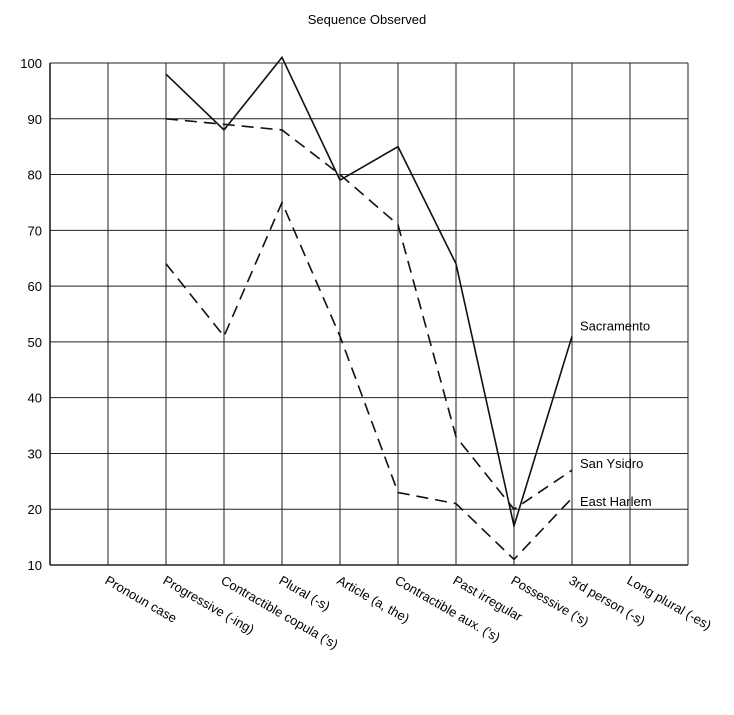 The image size is (734, 715). What do you see at coordinates (35, 175) in the screenshot?
I see `y-tick-label: 80` at bounding box center [35, 175].